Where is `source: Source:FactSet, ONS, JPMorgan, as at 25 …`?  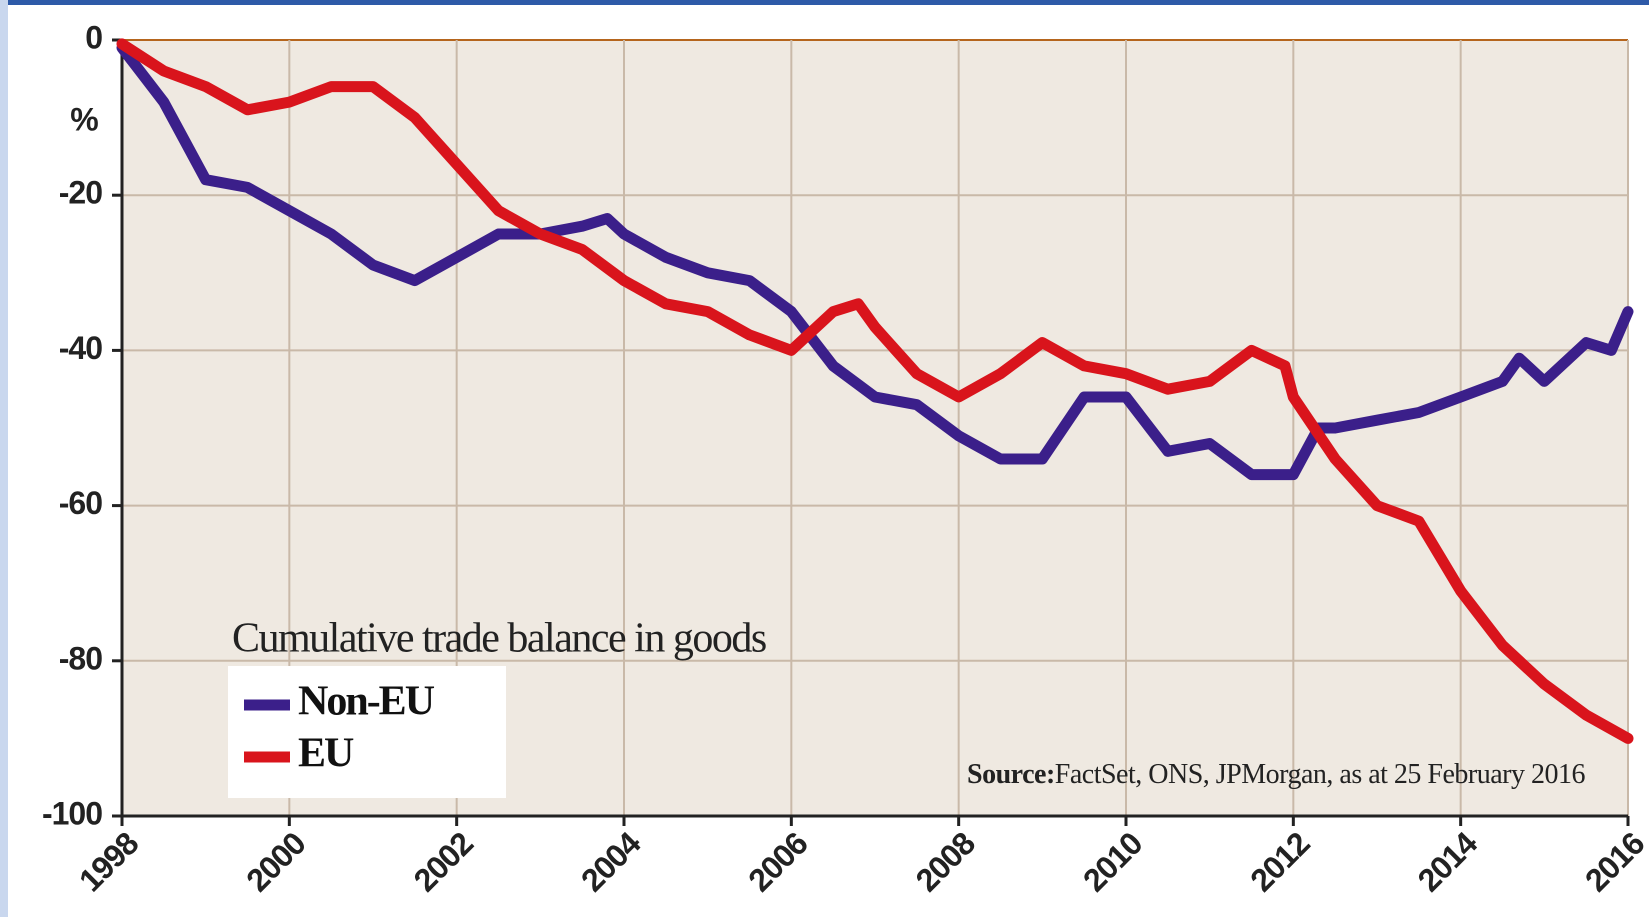
source: Source:FactSet, ONS, JPMorgan, as at 25 … is located at coordinates (1276, 774).